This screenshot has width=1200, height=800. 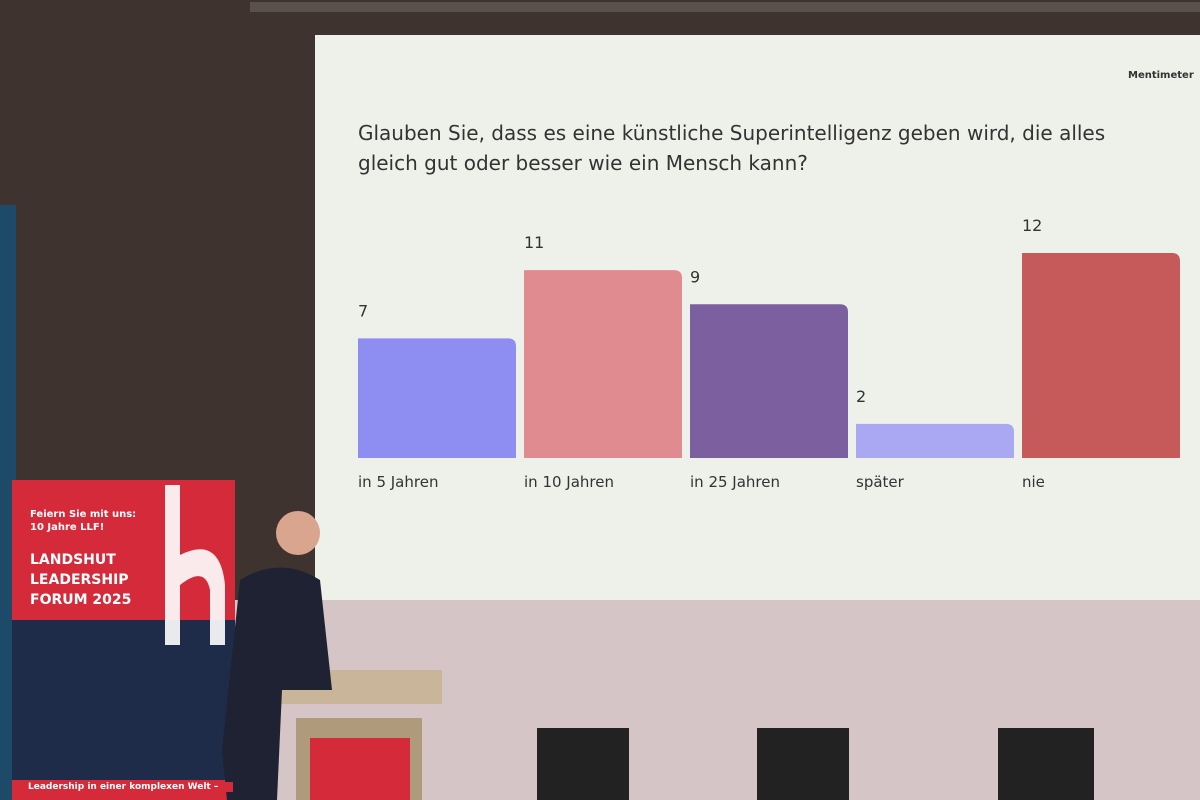 What do you see at coordinates (83, 521) in the screenshot?
I see `banner-tagline: Feiern Sie mit uns: 10 Jahre LLF!` at bounding box center [83, 521].